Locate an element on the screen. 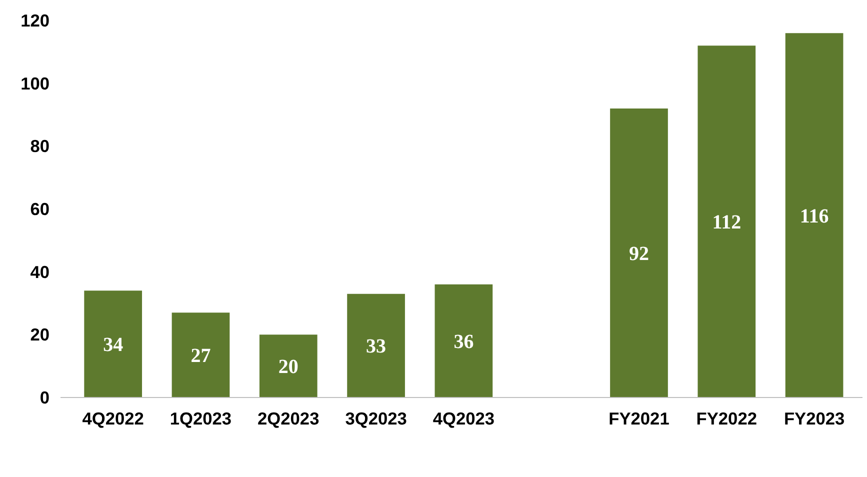 This screenshot has width=867, height=477. data-label: 36 is located at coordinates (464, 341).